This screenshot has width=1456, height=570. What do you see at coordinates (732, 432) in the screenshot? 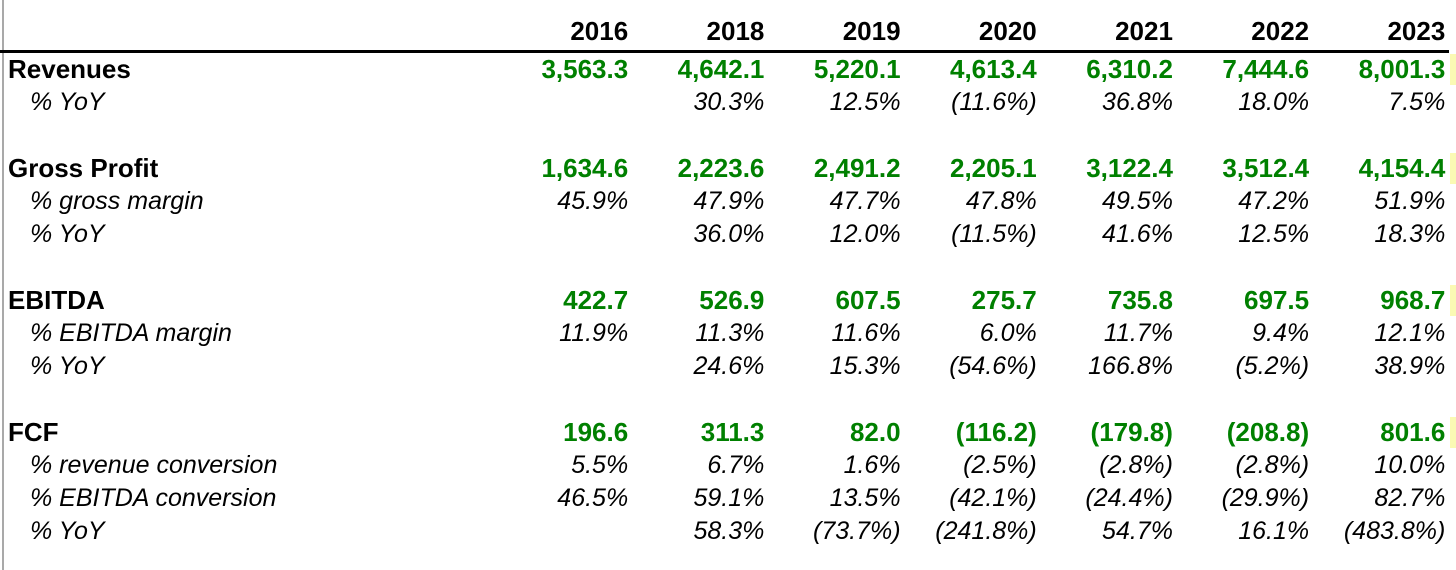
I see `cell-fcf-2018: 311.3` at bounding box center [732, 432].